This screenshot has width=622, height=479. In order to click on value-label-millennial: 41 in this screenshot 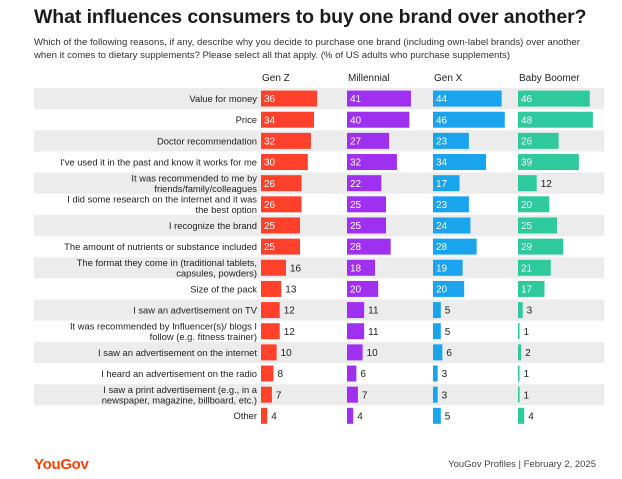, I will do `click(356, 99)`.